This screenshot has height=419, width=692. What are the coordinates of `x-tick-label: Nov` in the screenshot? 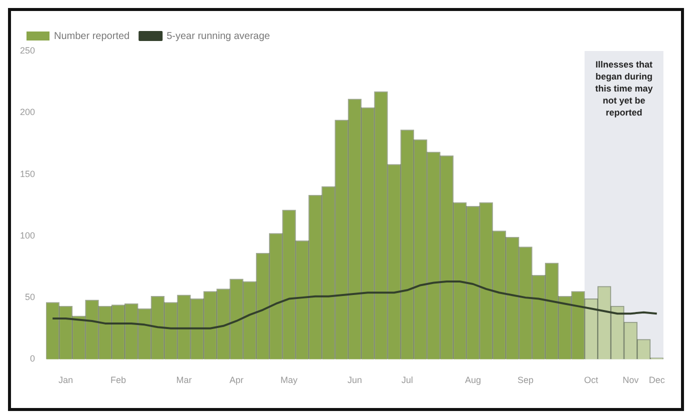 It's located at (631, 380).